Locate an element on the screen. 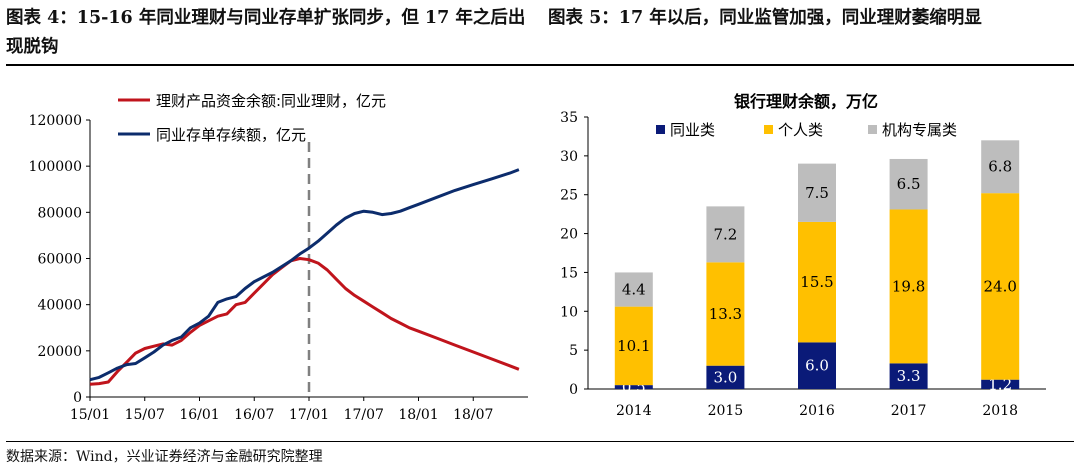 The image size is (1080, 469). bar-y-tick-label: 10 is located at coordinates (569, 312).